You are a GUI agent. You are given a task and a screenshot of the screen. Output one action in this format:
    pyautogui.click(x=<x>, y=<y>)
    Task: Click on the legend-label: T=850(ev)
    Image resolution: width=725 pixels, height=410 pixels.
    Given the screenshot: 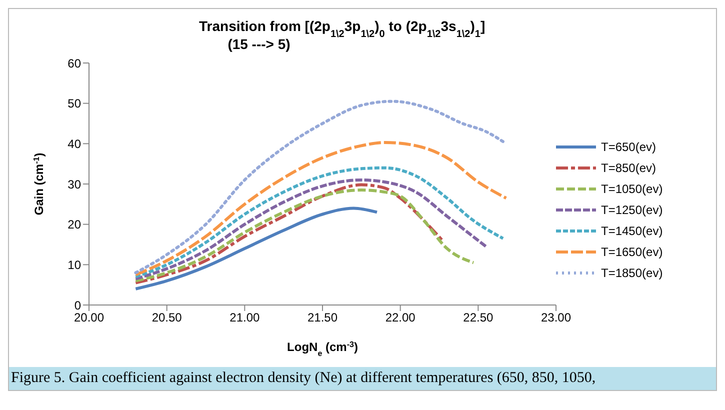 What is the action you would take?
    pyautogui.click(x=628, y=168)
    